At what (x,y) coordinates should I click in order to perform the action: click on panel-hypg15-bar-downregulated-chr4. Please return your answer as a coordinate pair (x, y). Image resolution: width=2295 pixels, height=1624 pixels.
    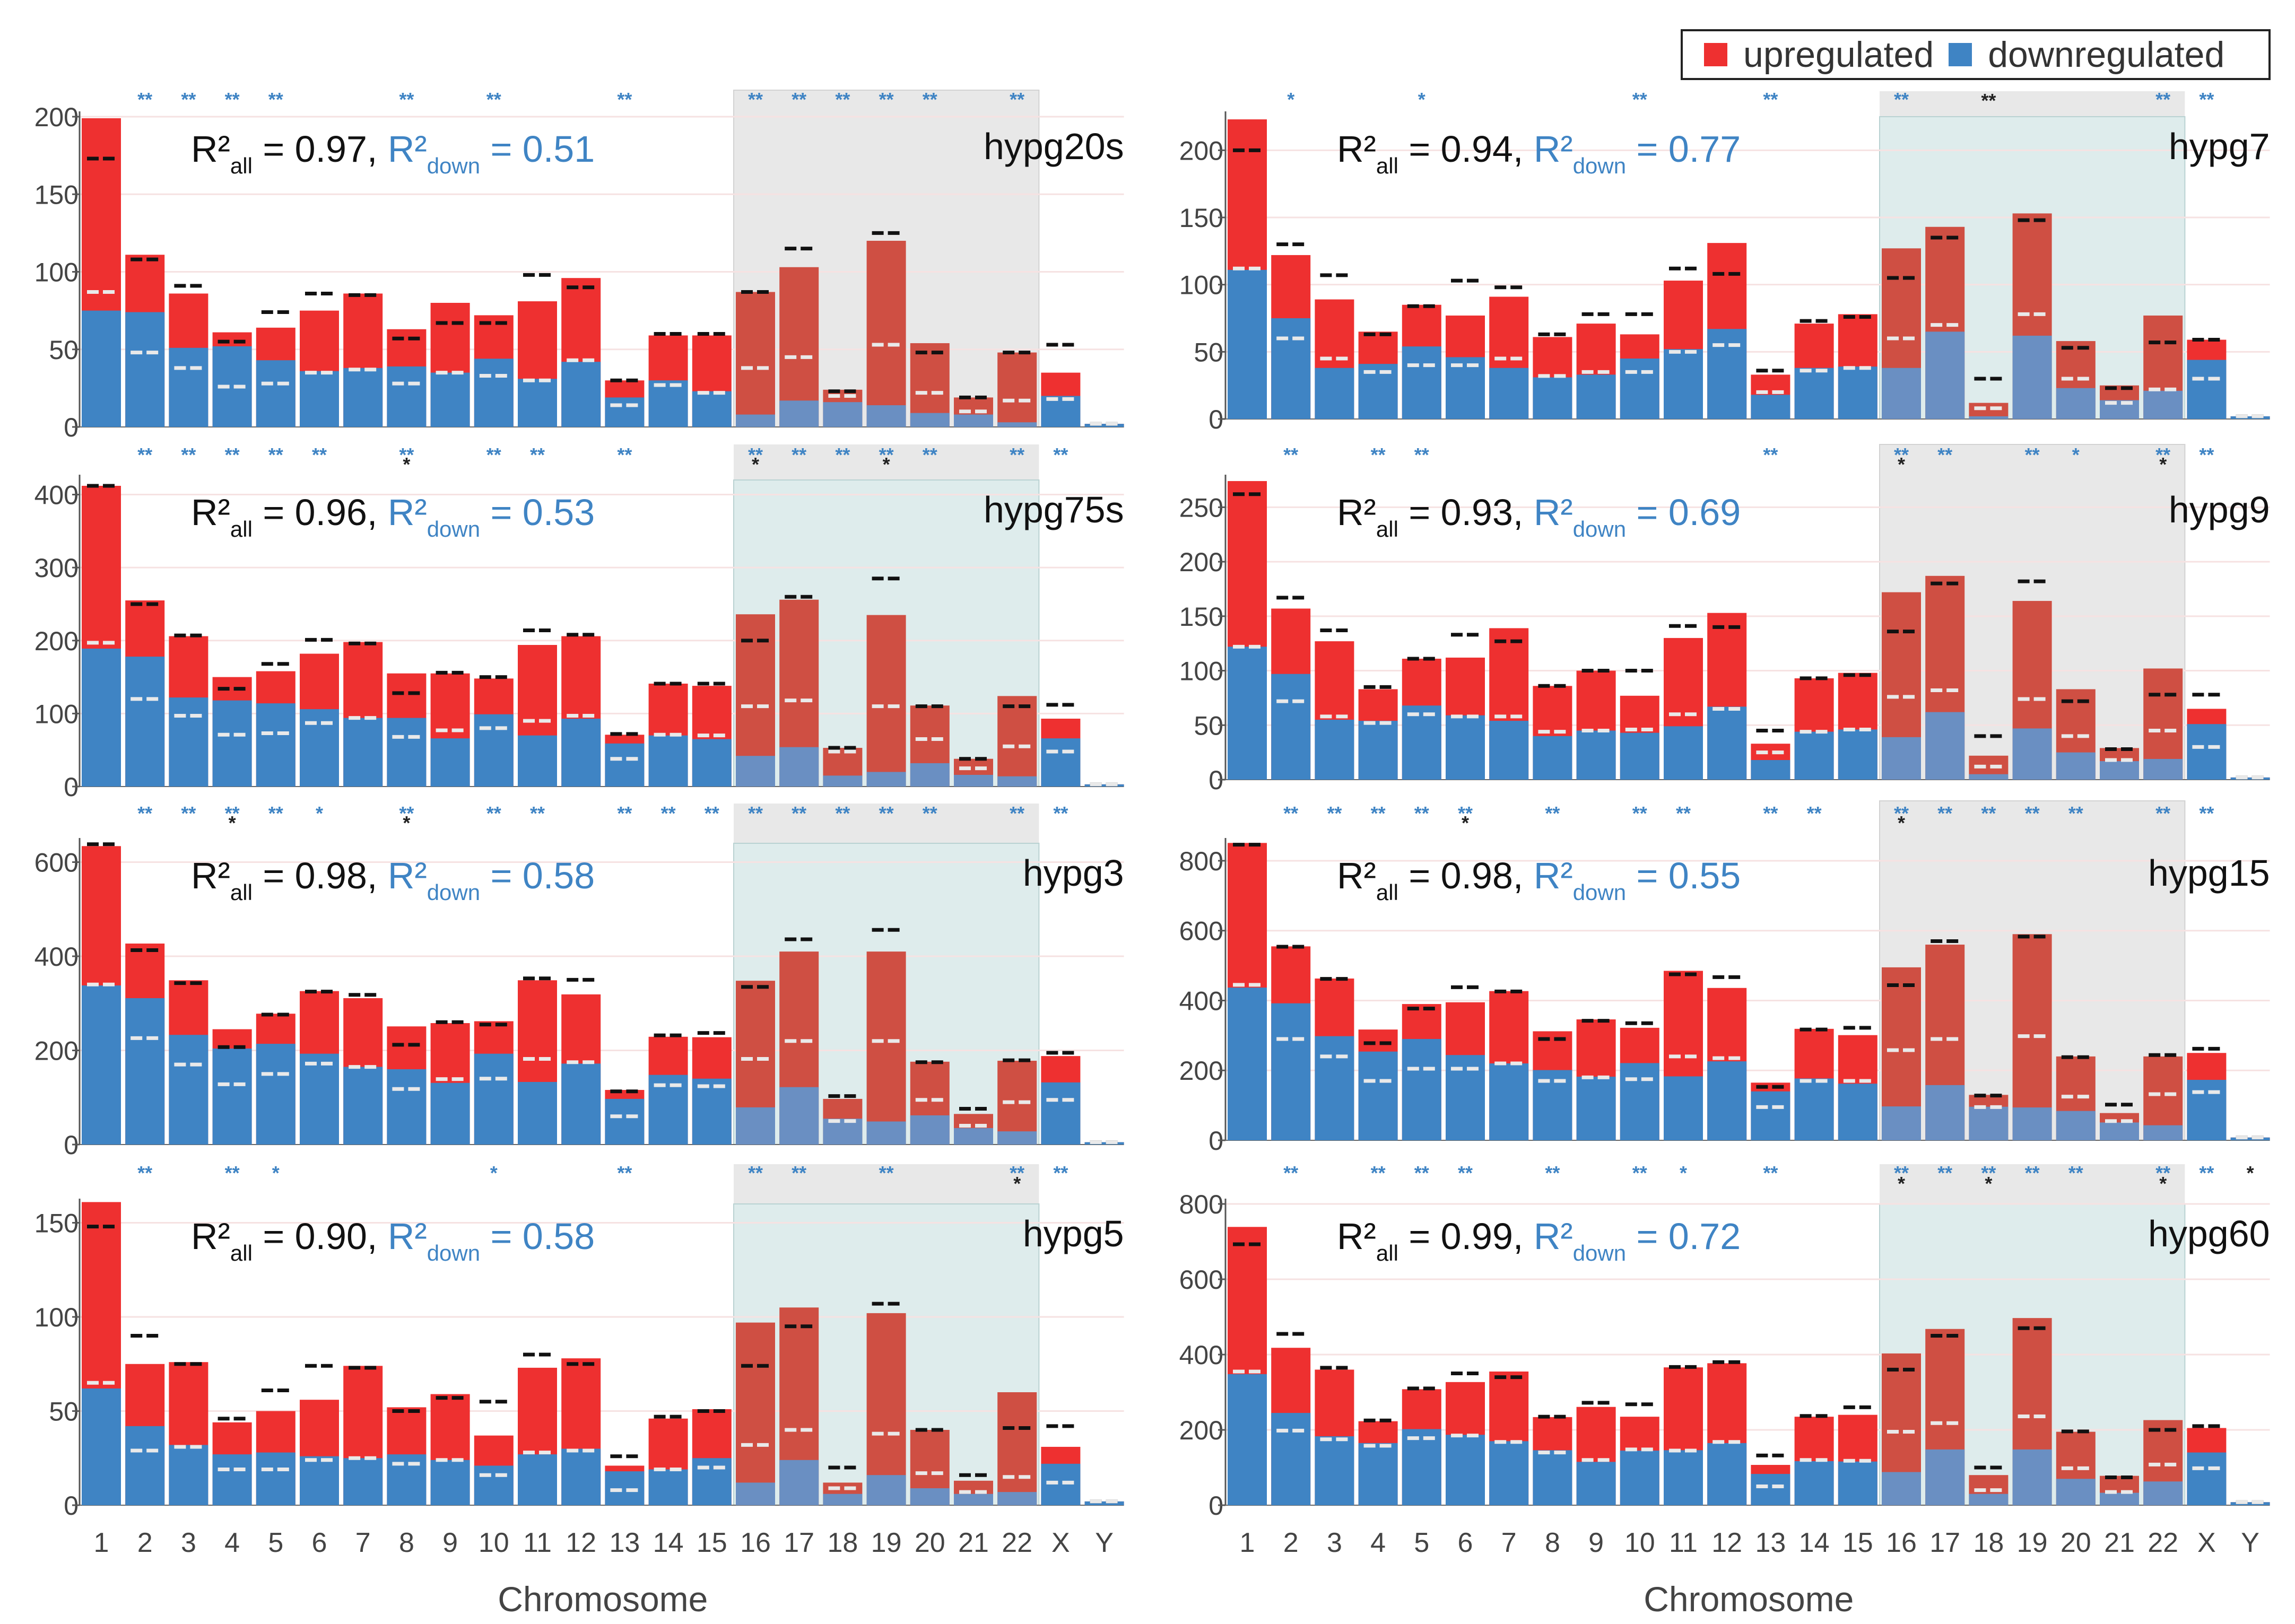
    Looking at the image, I should click on (1378, 1095).